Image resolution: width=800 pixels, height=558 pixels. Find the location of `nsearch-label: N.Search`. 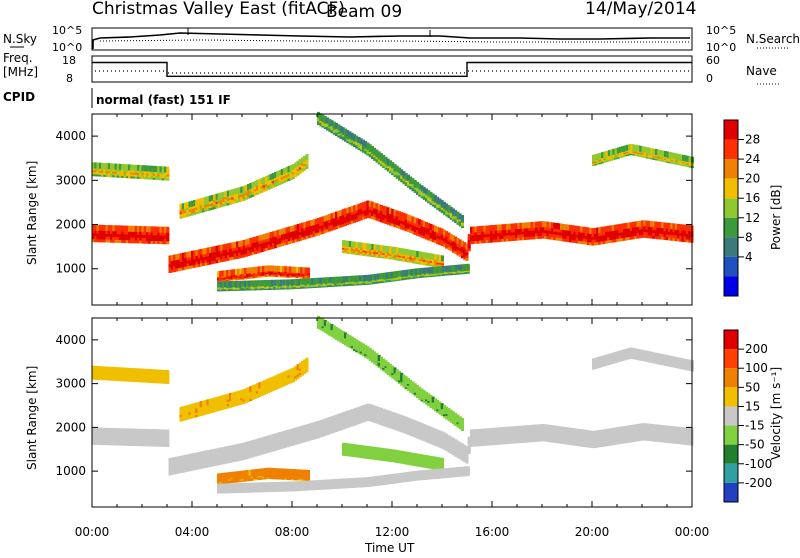

nsearch-label: N.Search is located at coordinates (773, 39).